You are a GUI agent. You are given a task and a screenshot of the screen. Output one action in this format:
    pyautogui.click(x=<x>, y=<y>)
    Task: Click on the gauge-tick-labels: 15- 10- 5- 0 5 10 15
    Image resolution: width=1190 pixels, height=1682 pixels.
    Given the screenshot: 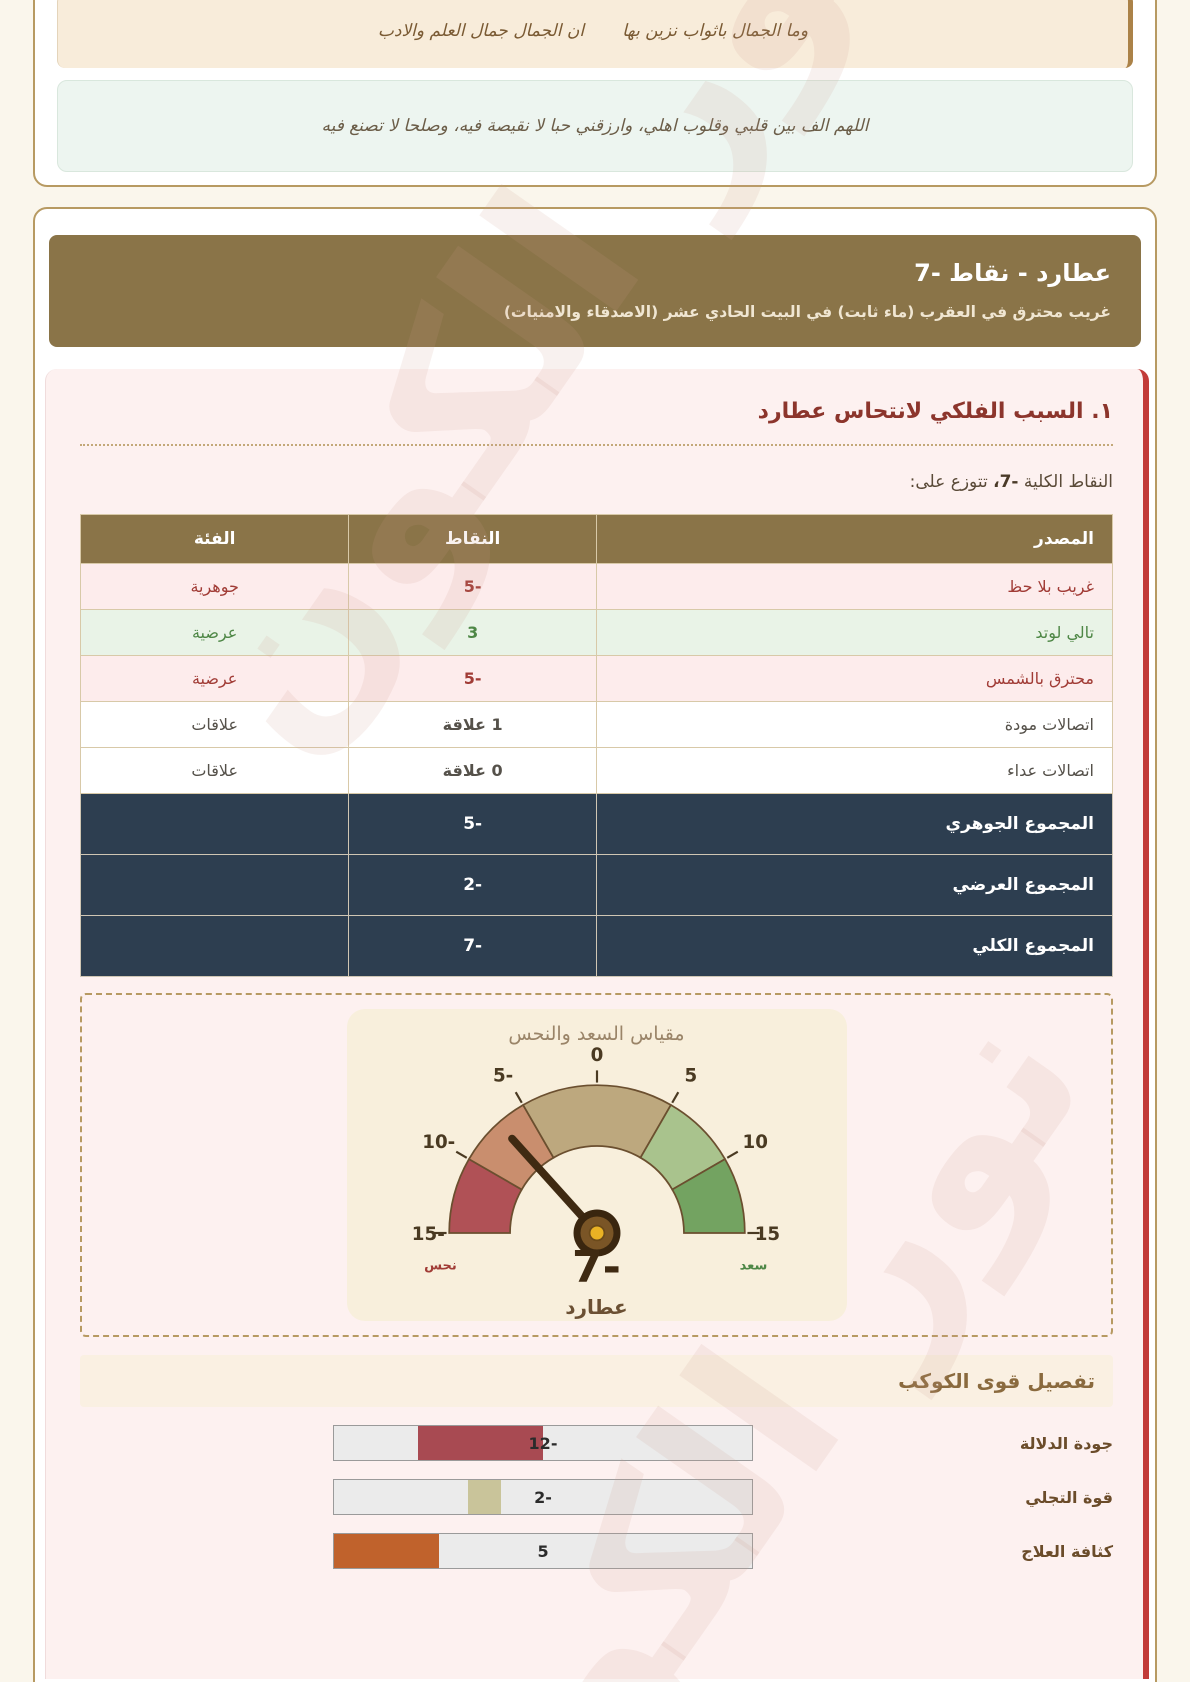 What is the action you would take?
    pyautogui.click(x=595, y=1145)
    